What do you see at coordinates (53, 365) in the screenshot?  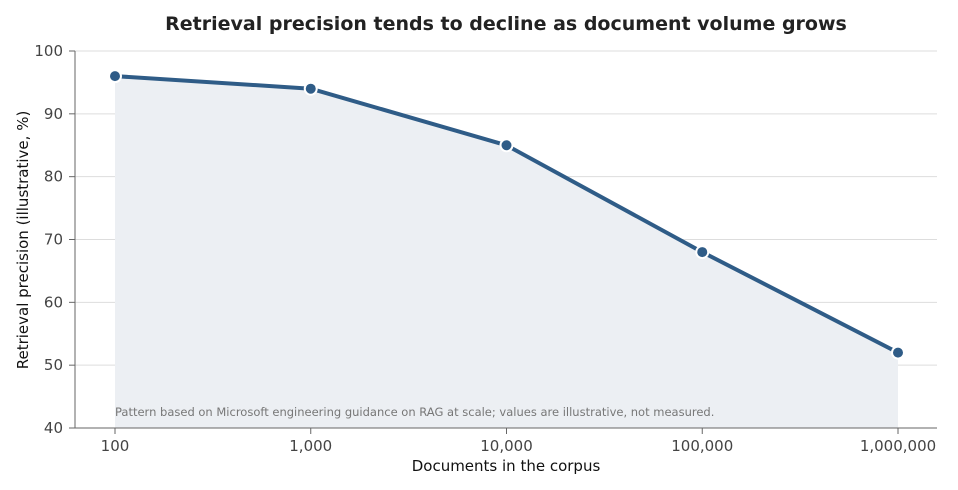 I see `y-tick-label: 50` at bounding box center [53, 365].